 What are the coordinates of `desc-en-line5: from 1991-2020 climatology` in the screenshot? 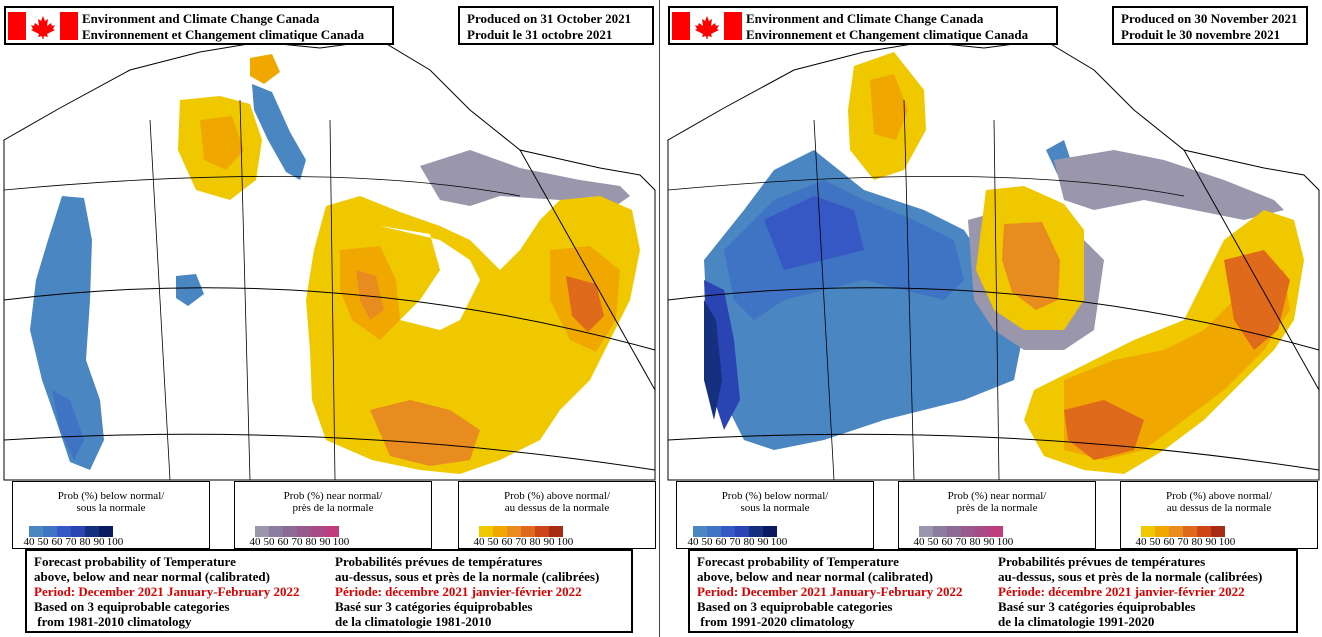 It's located at (776, 621).